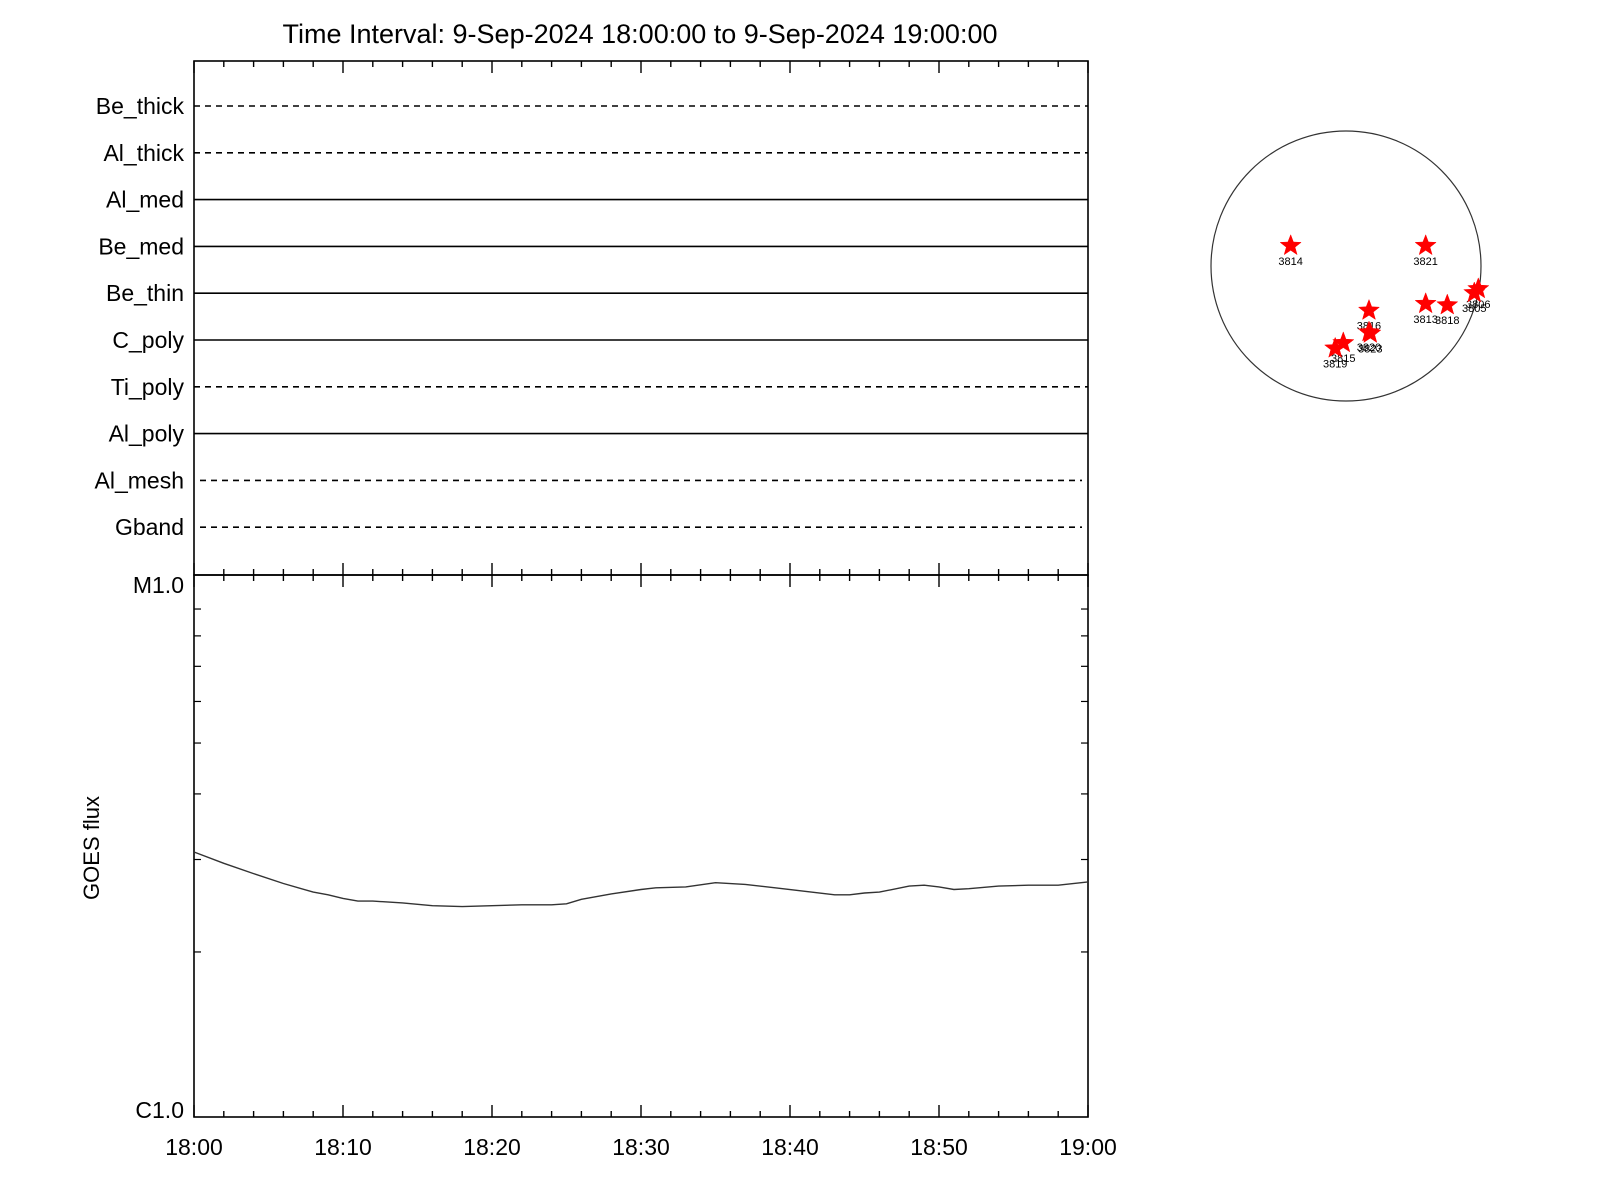 The height and width of the screenshot is (1200, 1600). What do you see at coordinates (148, 340) in the screenshot?
I see `channel-label: C_poly` at bounding box center [148, 340].